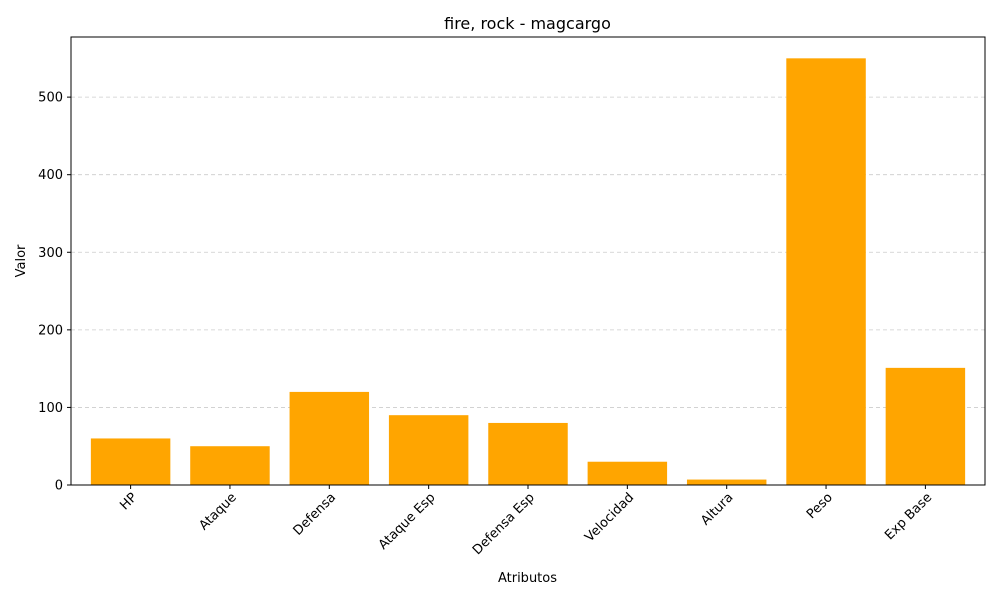 This screenshot has width=1000, height=600. What do you see at coordinates (50, 253) in the screenshot?
I see `y-tick-label: 300` at bounding box center [50, 253].